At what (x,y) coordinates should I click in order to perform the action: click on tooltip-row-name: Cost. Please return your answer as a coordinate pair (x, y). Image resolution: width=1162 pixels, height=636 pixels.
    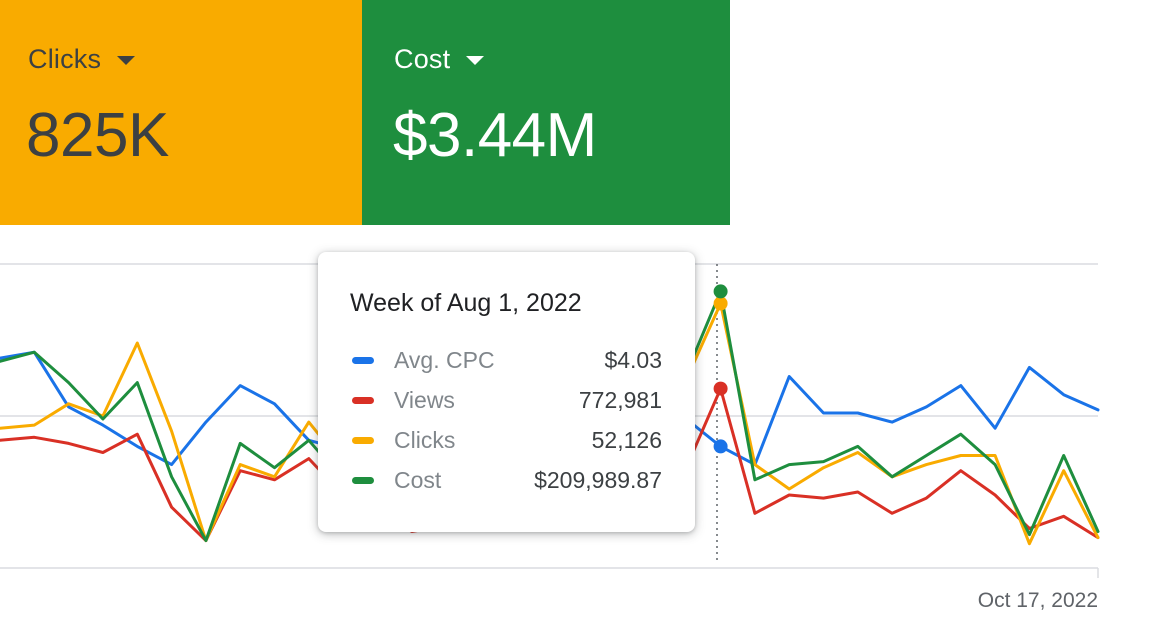
    Looking at the image, I should click on (418, 479).